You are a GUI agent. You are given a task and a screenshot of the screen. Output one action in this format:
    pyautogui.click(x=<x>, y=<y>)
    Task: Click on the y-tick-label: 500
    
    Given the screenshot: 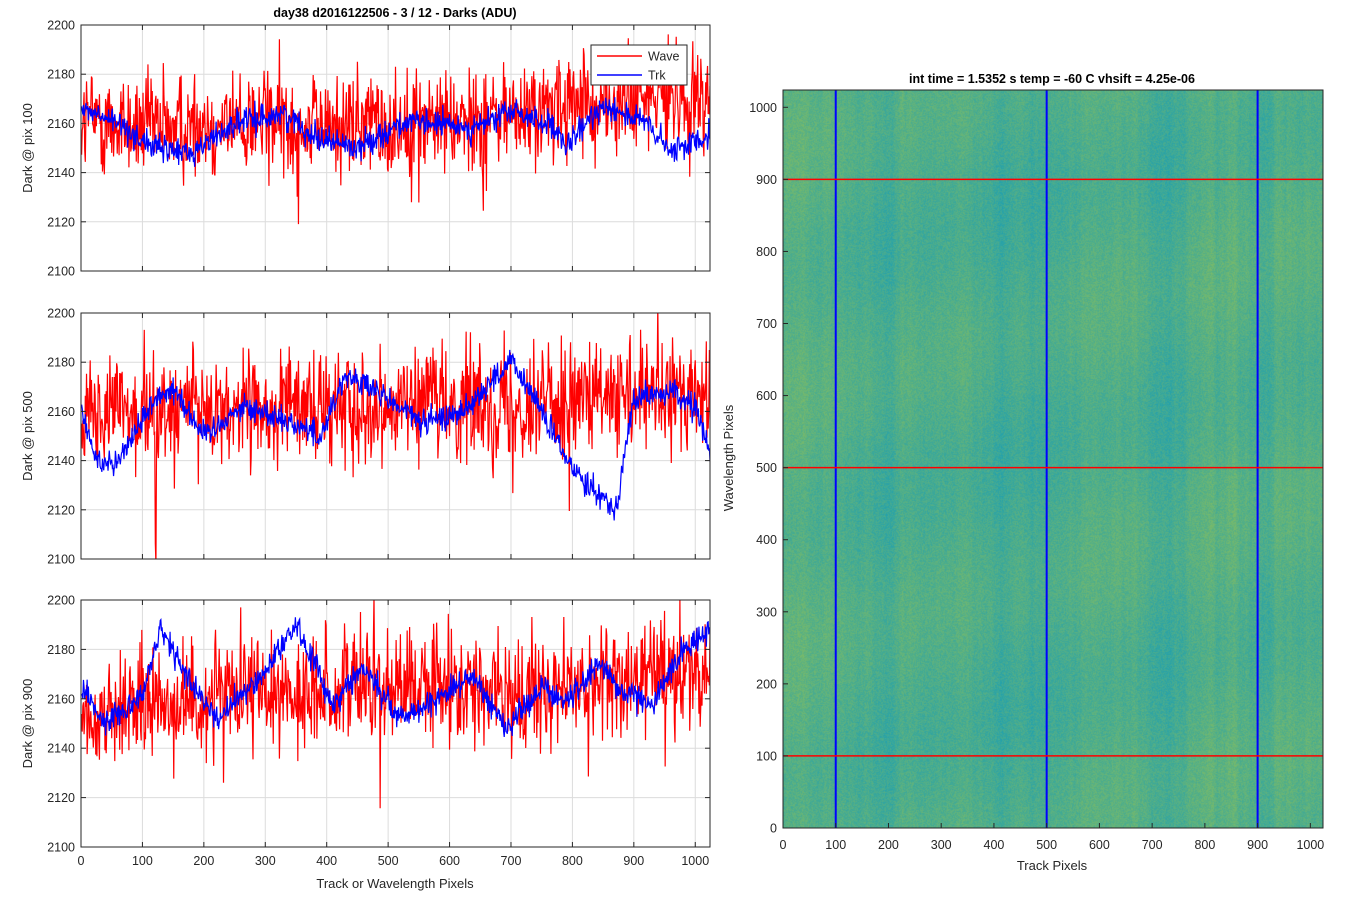 What is the action you would take?
    pyautogui.click(x=766, y=468)
    